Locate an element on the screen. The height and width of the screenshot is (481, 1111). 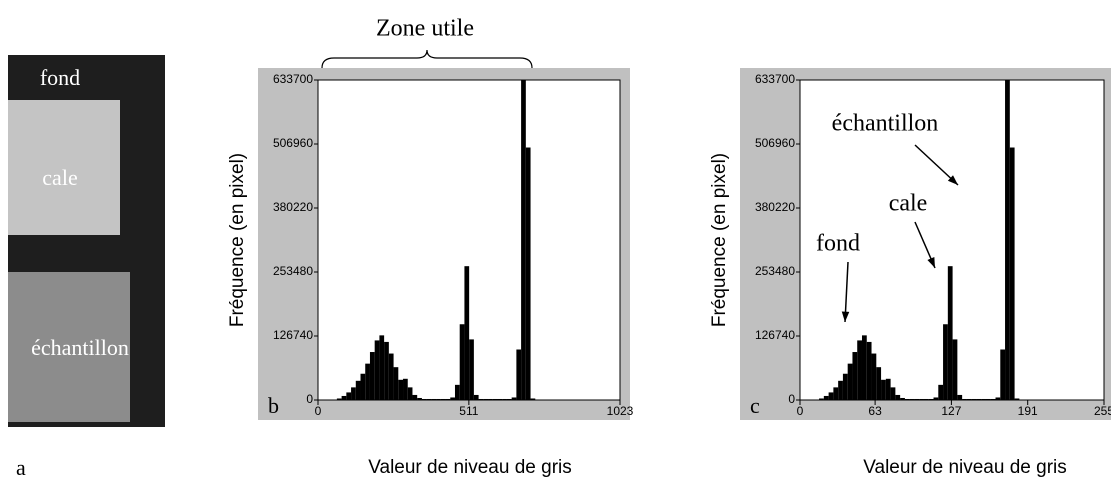
panel-letter: b is located at coordinates (273, 405).